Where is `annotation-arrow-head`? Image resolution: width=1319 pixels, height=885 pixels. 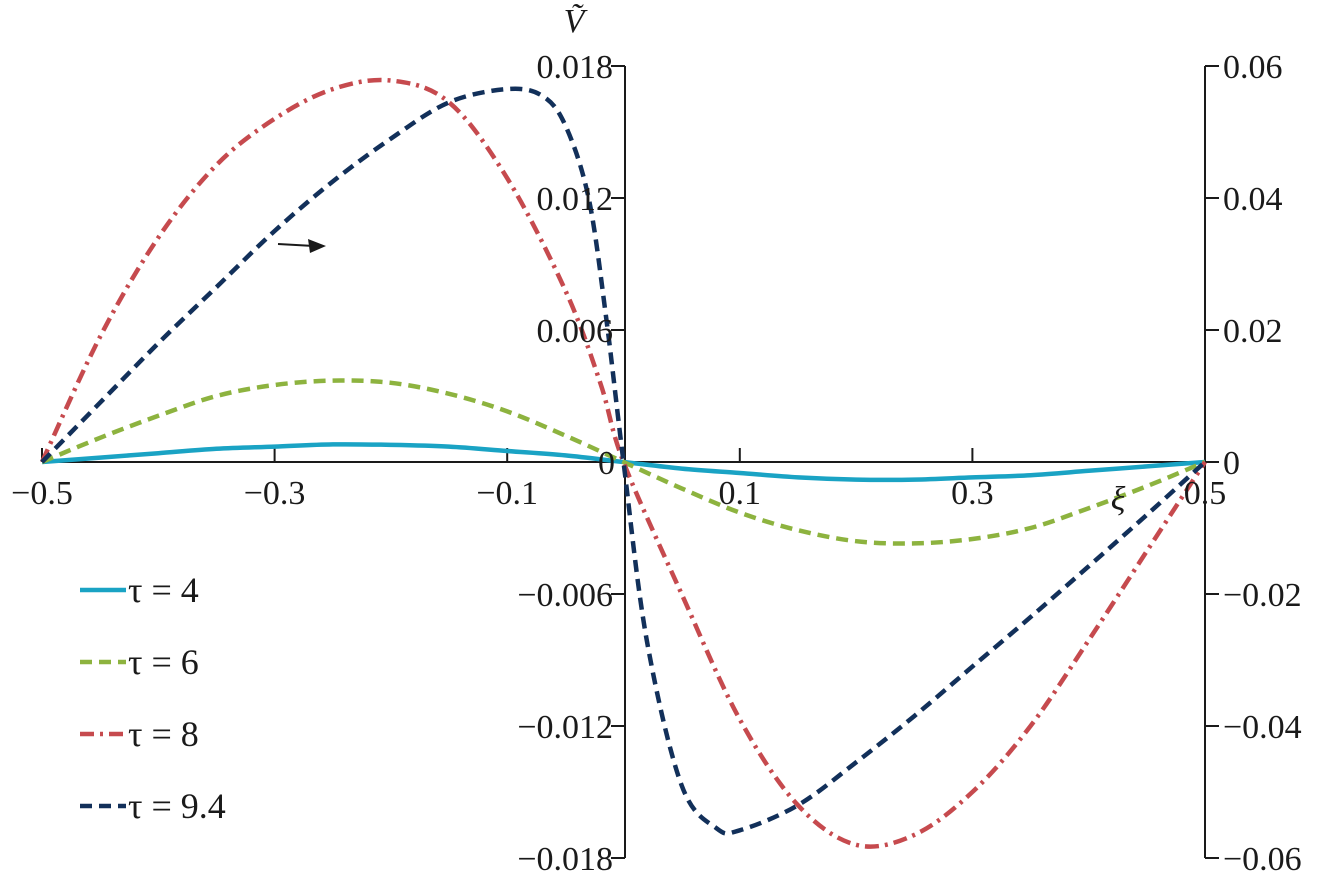
annotation-arrow-head is located at coordinates (317, 246).